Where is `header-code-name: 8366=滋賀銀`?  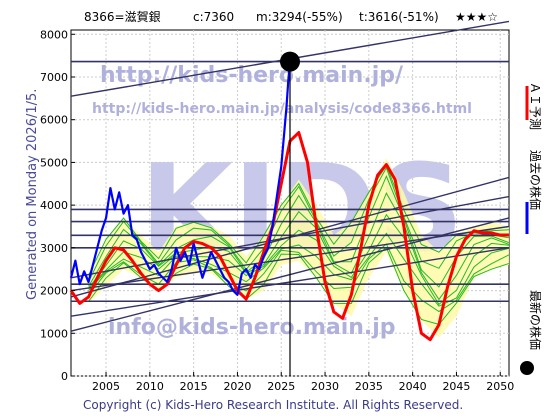 header-code-name: 8366=滋賀銀 is located at coordinates (122, 17).